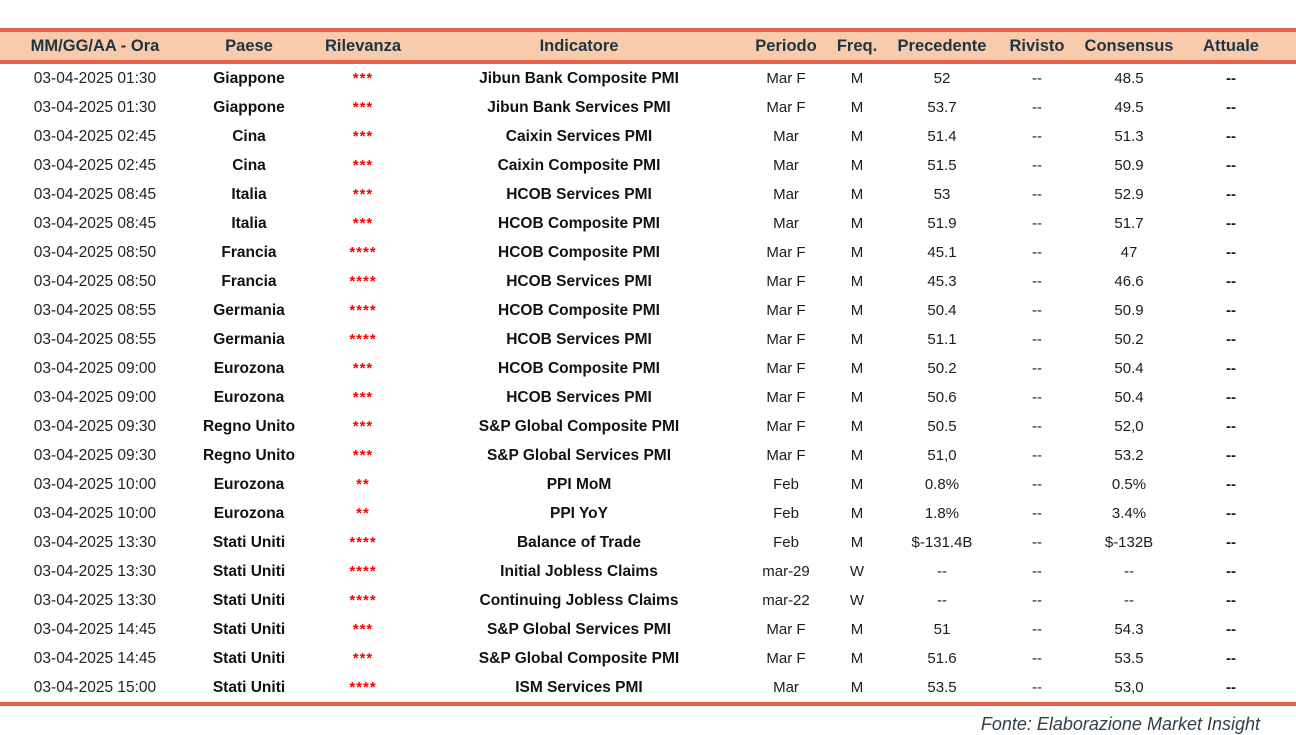 The width and height of the screenshot is (1296, 735). What do you see at coordinates (942, 281) in the screenshot?
I see `cell-previous: 45.3` at bounding box center [942, 281].